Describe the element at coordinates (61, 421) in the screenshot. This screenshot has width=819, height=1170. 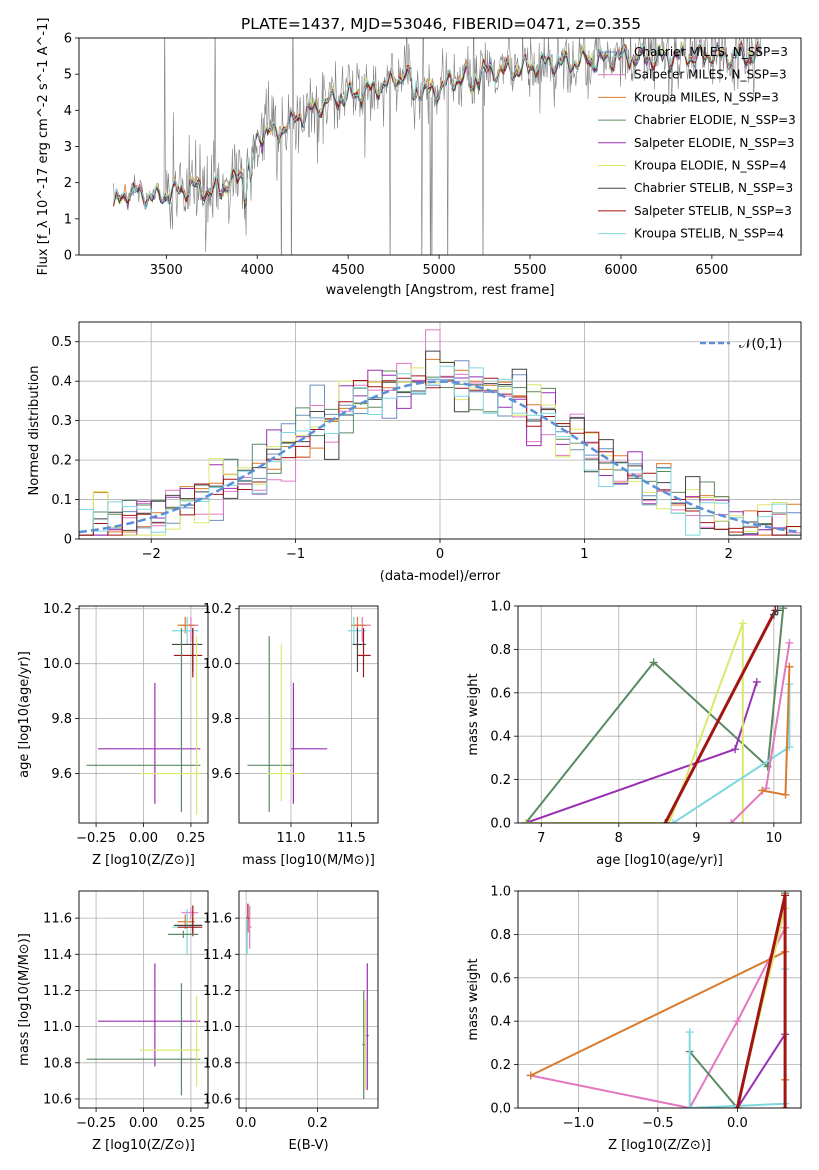
I see `y-tick-label: 0.3` at that location.